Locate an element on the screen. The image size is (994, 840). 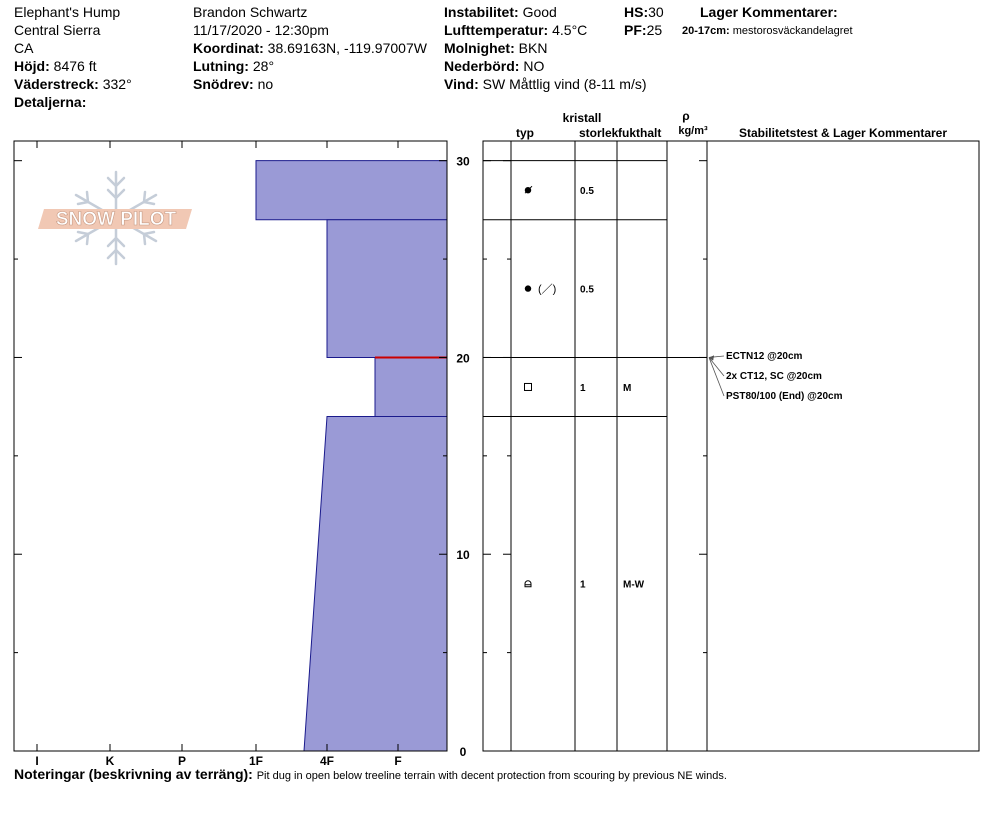
elevation-value: 8476 ft is located at coordinates (75, 66).